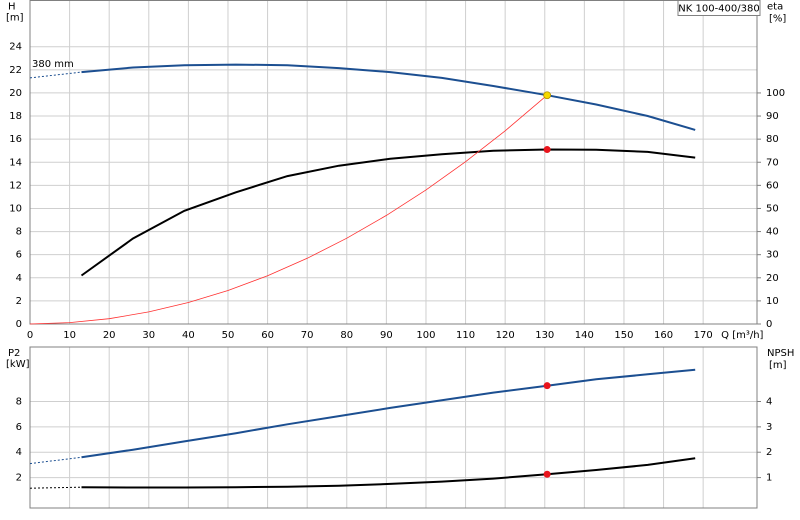 The width and height of the screenshot is (800, 520). I want to click on y2-tick-label: 50, so click(772, 208).